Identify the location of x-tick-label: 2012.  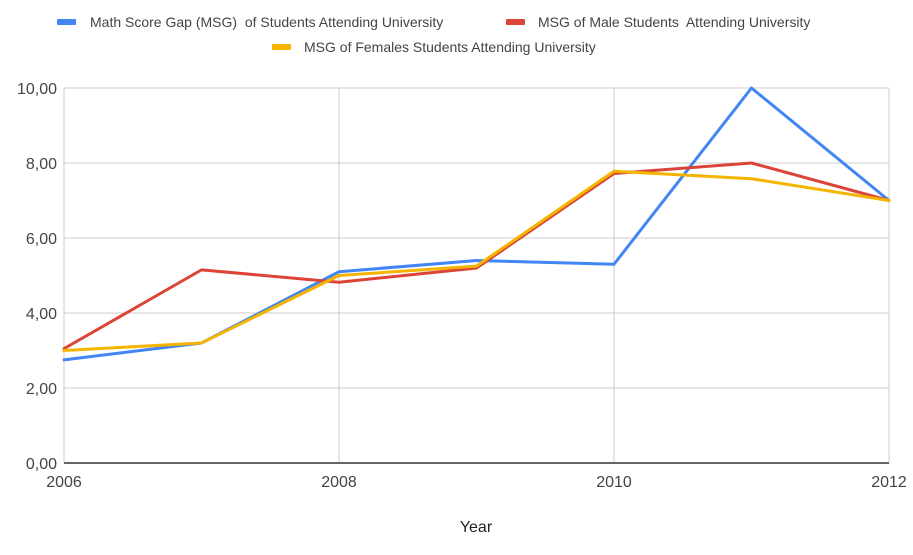
(889, 482).